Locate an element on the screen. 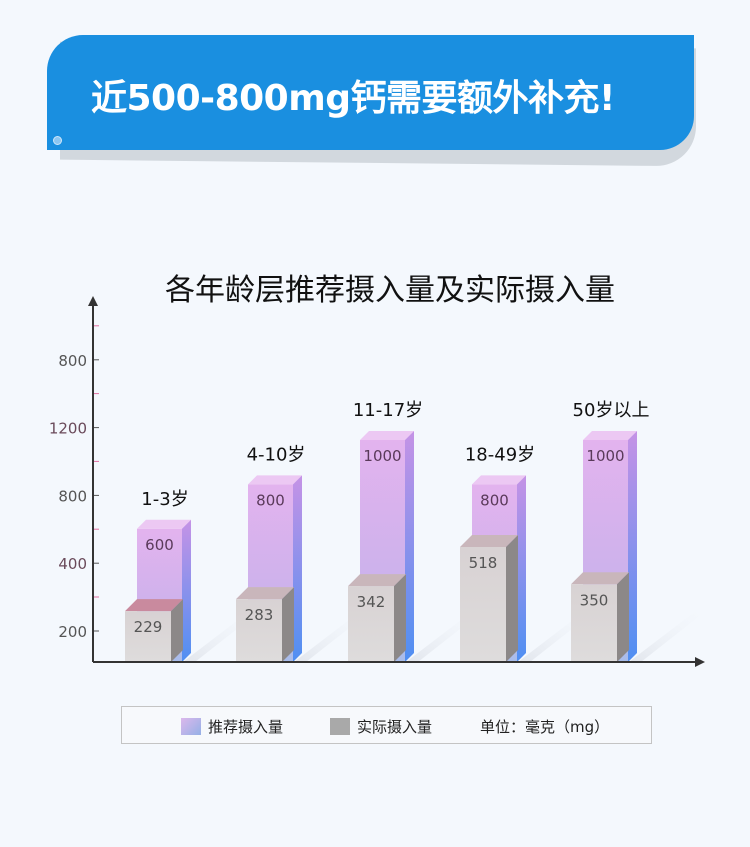 This screenshot has width=750, height=847. legend-swatch-recommended is located at coordinates (191, 726).